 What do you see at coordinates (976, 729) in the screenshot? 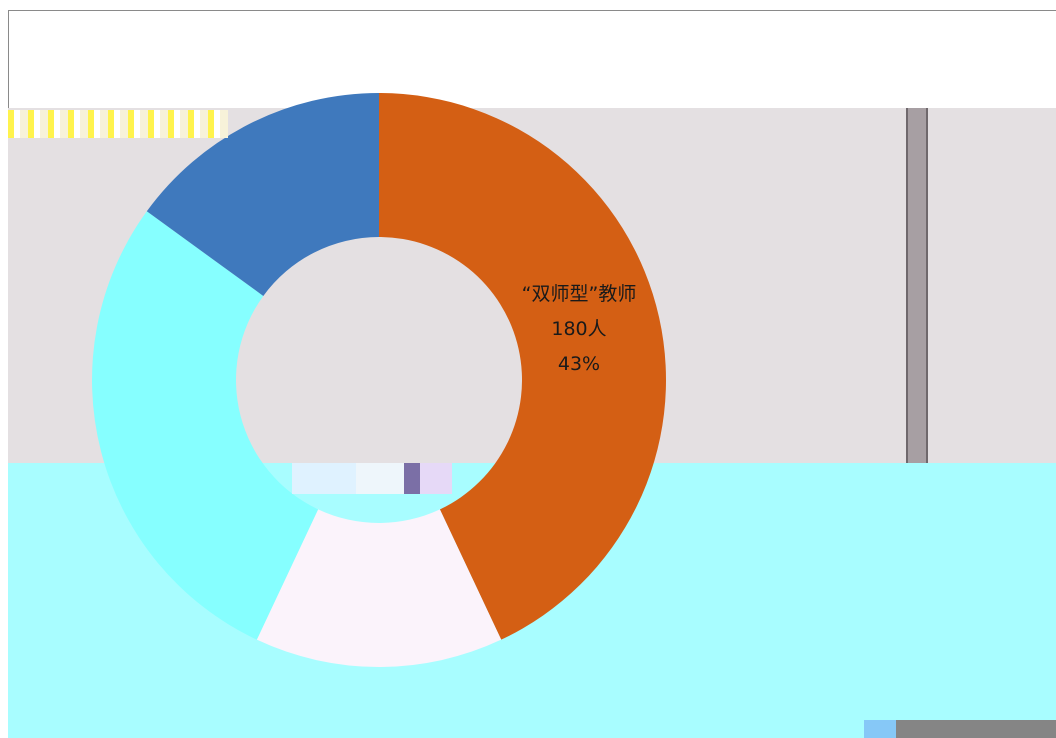
I see `corner-glitch-right` at bounding box center [976, 729].